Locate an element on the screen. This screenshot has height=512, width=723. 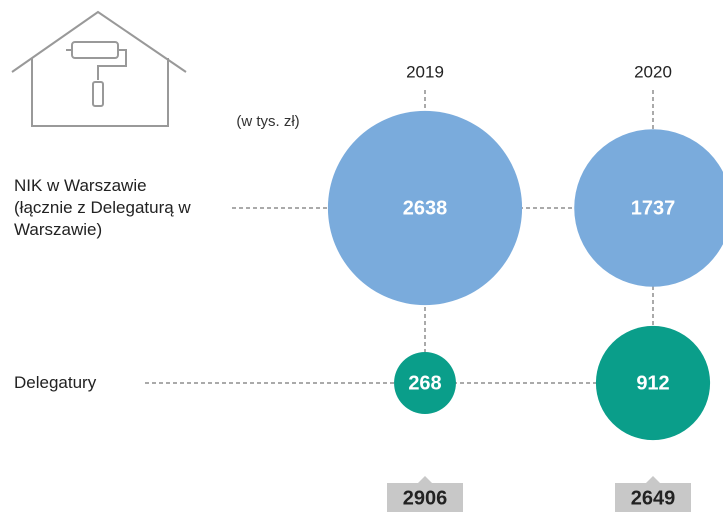
unit-label: (w tys. zł) is located at coordinates (267, 121).